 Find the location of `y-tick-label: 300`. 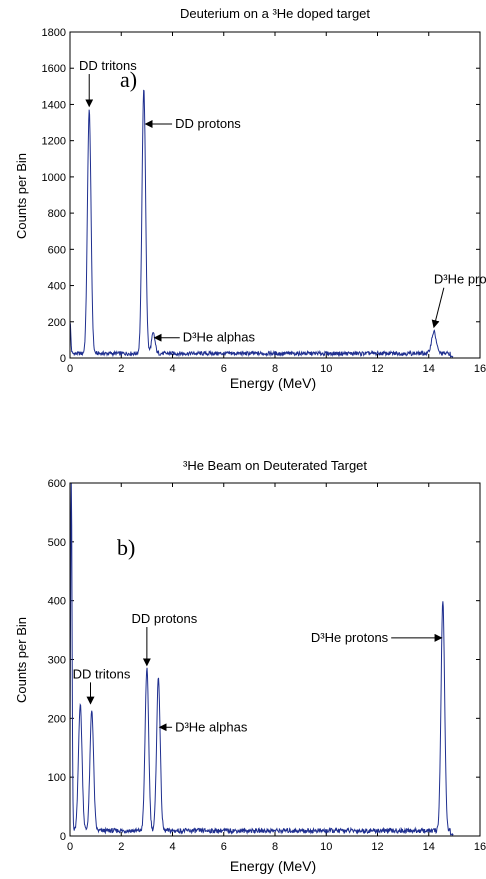

y-tick-label: 300 is located at coordinates (57, 661).